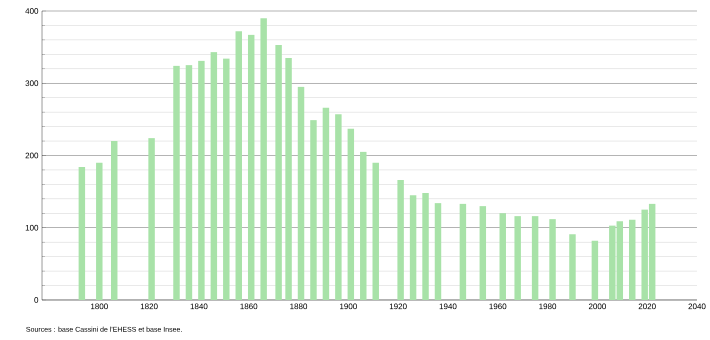 The height and width of the screenshot is (340, 710). Describe the element at coordinates (32, 227) in the screenshot. I see `y-tick-label: 100` at that location.